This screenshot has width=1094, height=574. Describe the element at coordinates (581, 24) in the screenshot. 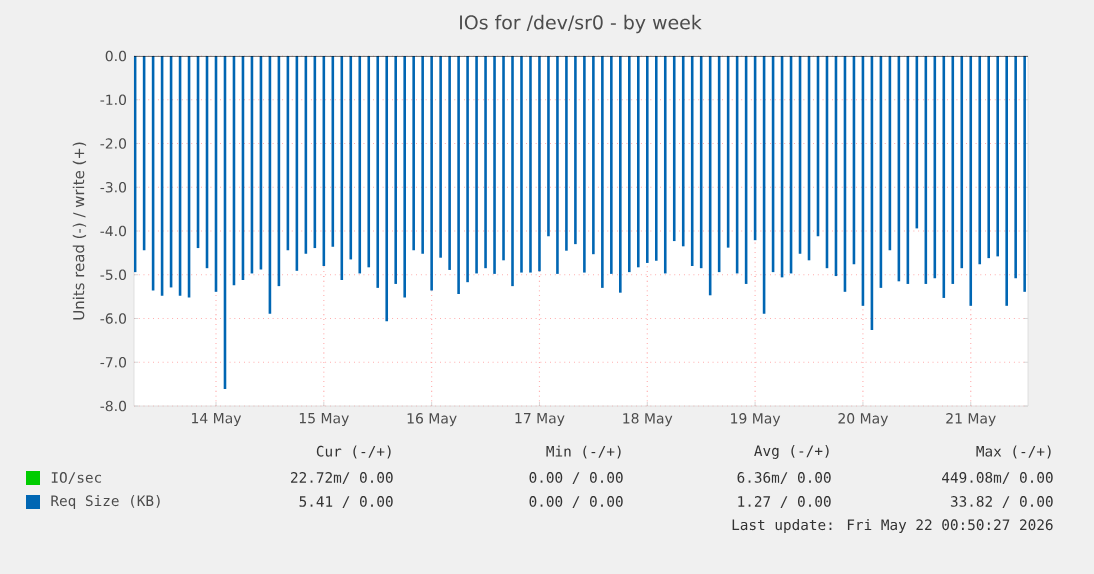

I see `chart-title: IOs for /dev/sr0 - by week` at that location.